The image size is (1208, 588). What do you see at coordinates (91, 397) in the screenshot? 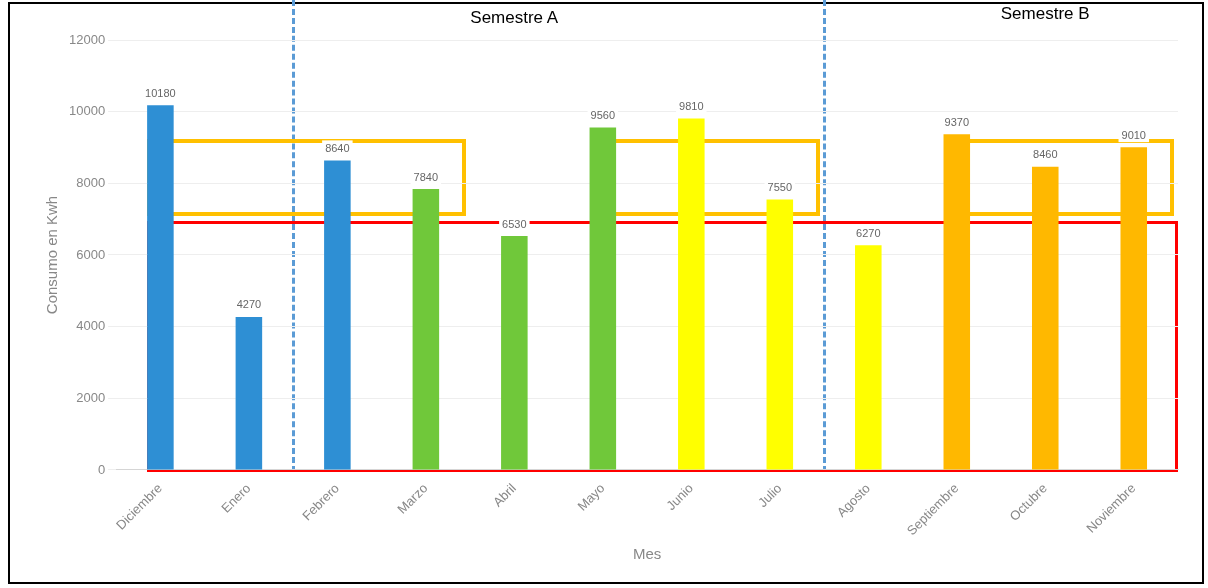
I see `y-tick-label: 2000` at bounding box center [91, 397].